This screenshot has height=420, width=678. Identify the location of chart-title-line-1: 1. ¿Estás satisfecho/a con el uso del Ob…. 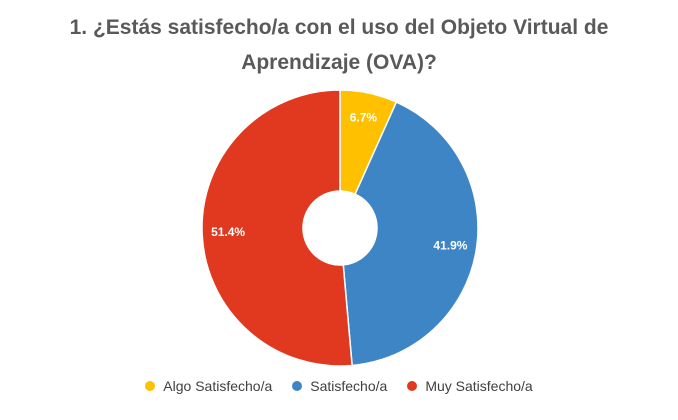
(339, 27).